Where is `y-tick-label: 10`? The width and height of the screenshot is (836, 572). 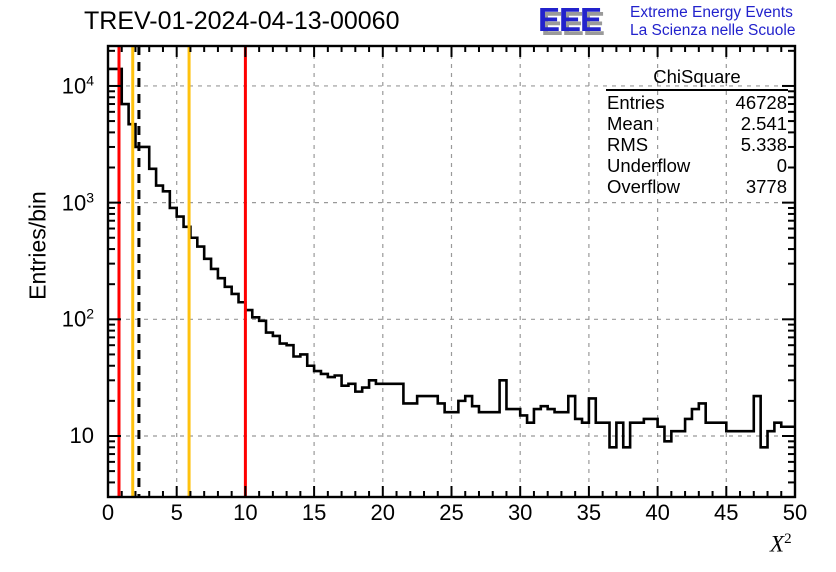 y-tick-label: 10 is located at coordinates (47, 436).